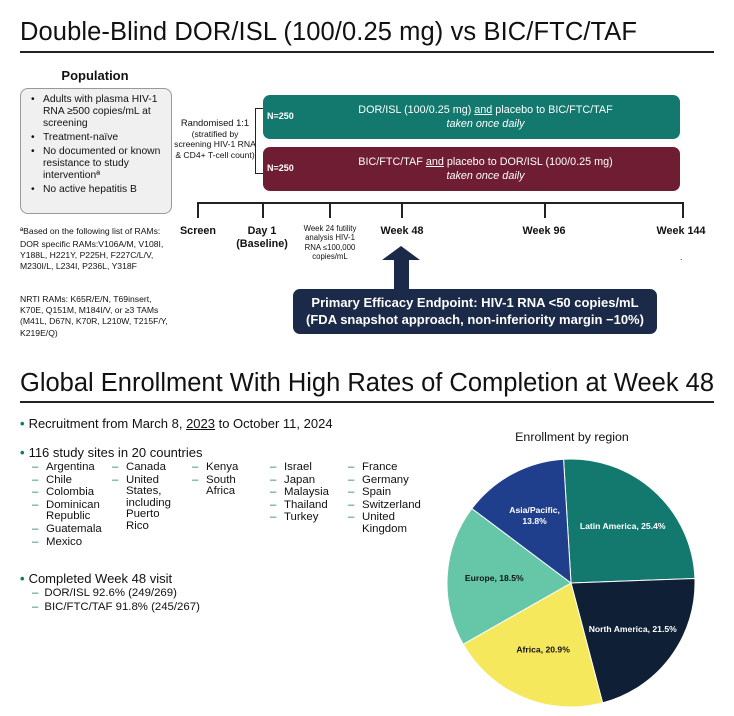 This screenshot has width=734, height=716. Describe the element at coordinates (104, 593) in the screenshot. I see `completed-dor-isl: – DOR/ISL 92.6% (249/269)` at that location.